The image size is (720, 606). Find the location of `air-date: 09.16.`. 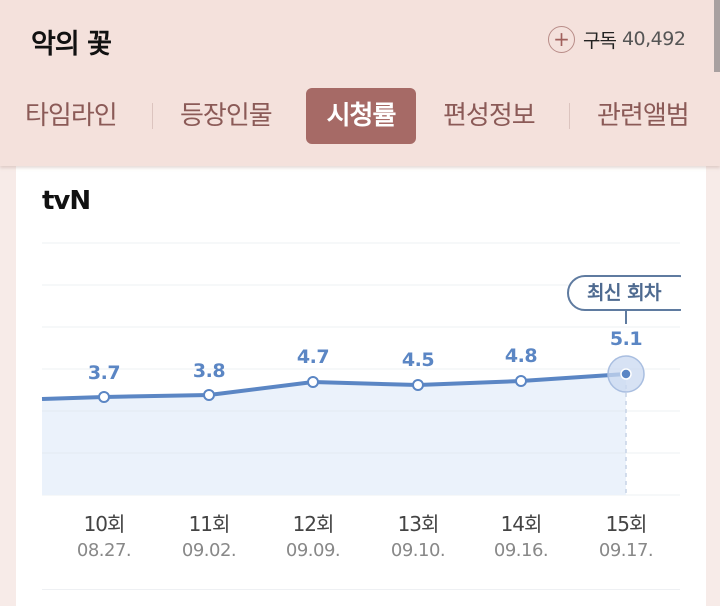

air-date: 09.16. is located at coordinates (521, 550).